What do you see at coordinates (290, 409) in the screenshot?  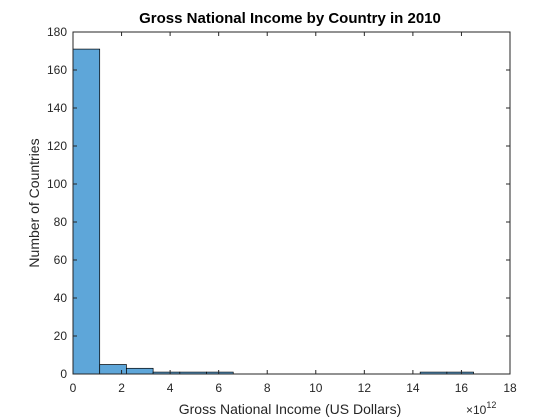 I see `x-axis-label: Gross National Income (US Dollars)` at bounding box center [290, 409].